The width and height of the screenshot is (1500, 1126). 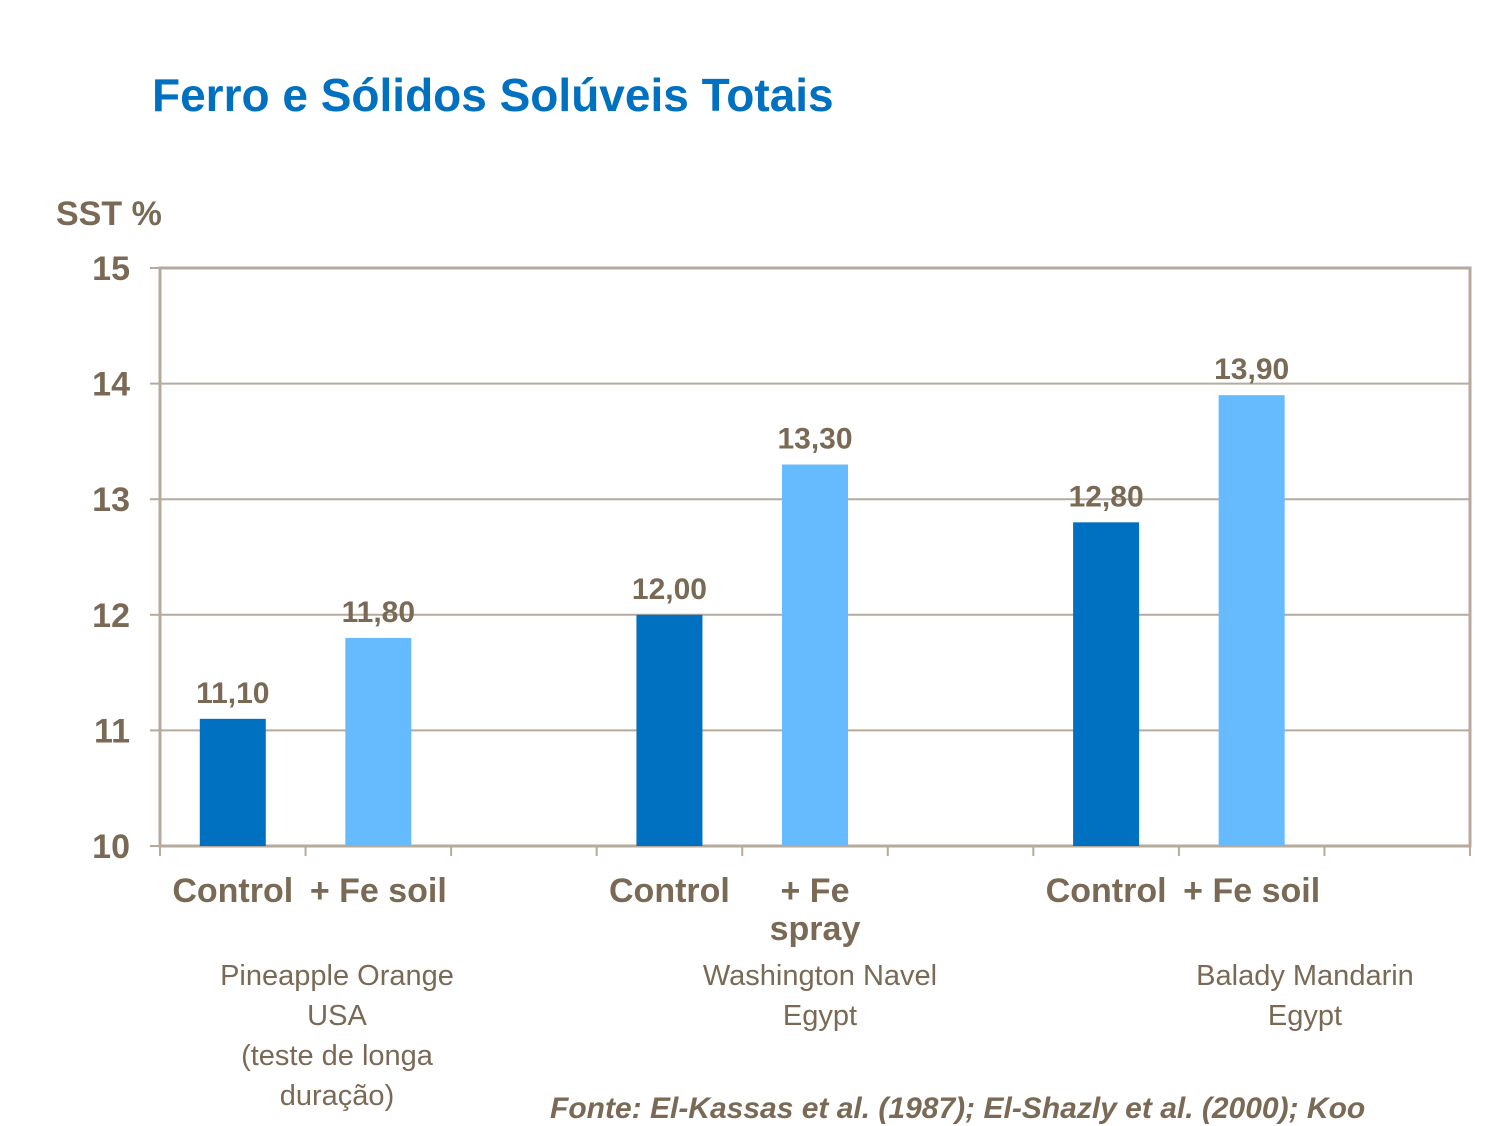 What do you see at coordinates (814, 439) in the screenshot?
I see `data-label: 13,30` at bounding box center [814, 439].